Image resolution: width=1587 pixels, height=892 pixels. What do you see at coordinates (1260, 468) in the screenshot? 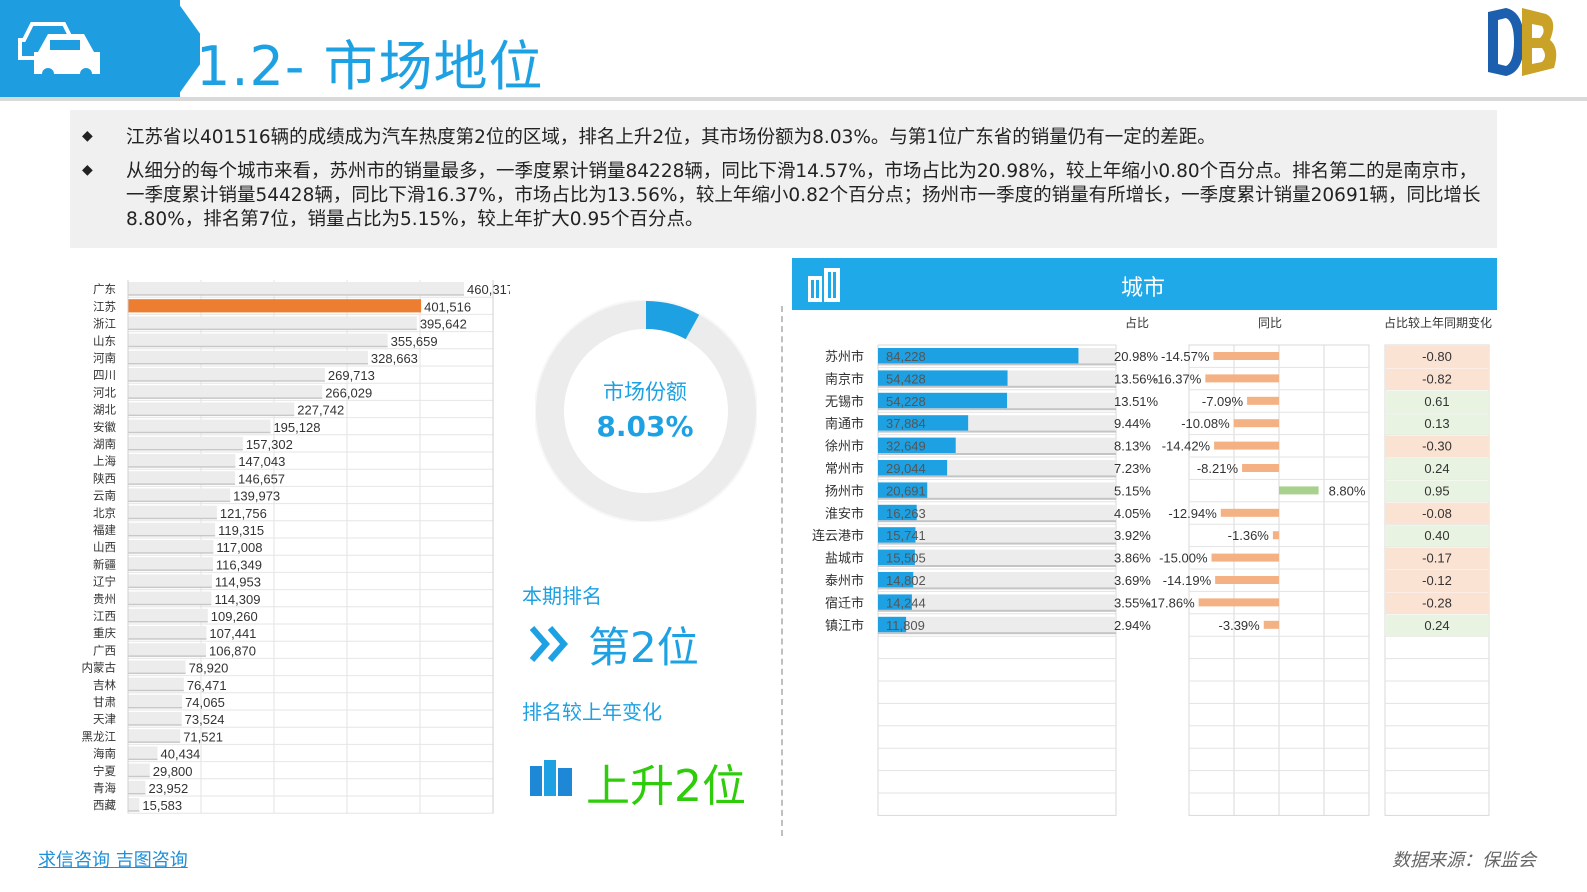
I see `yoy-bar` at bounding box center [1260, 468].